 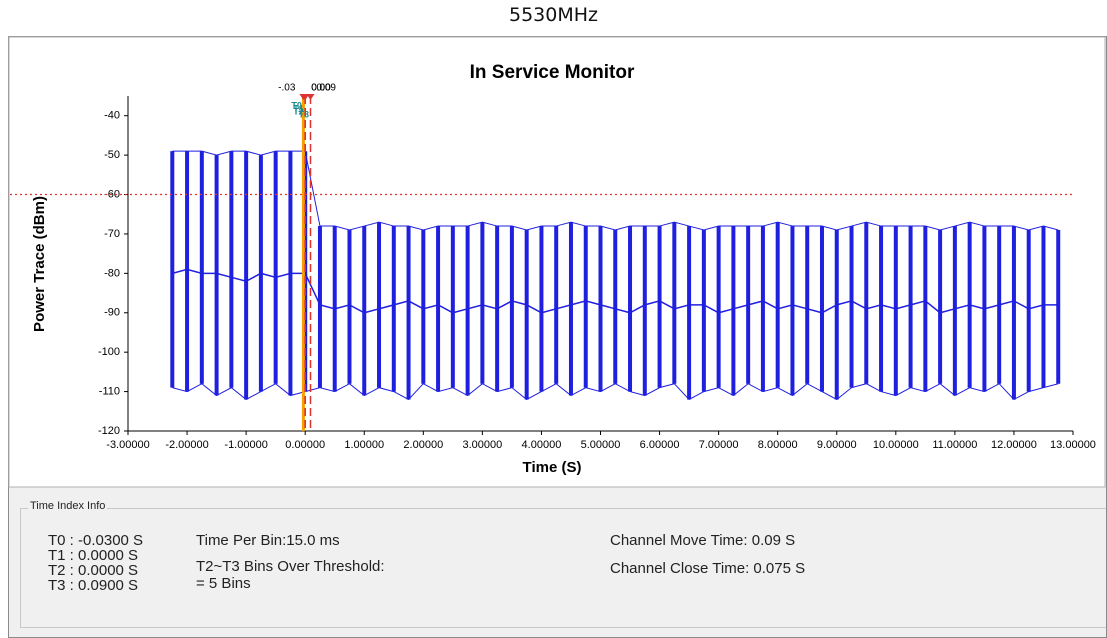 What do you see at coordinates (327, 88) in the screenshot?
I see `marker-label: 0.09` at bounding box center [327, 88].